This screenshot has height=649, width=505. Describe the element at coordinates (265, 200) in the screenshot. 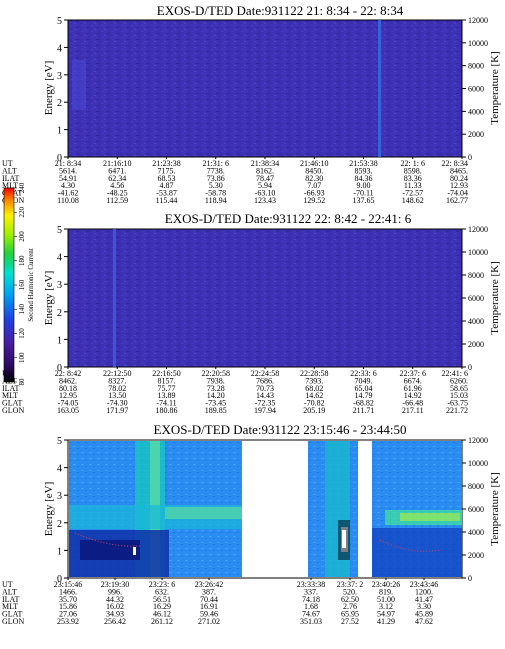

I see `orbit-cell: 123.43` at that location.